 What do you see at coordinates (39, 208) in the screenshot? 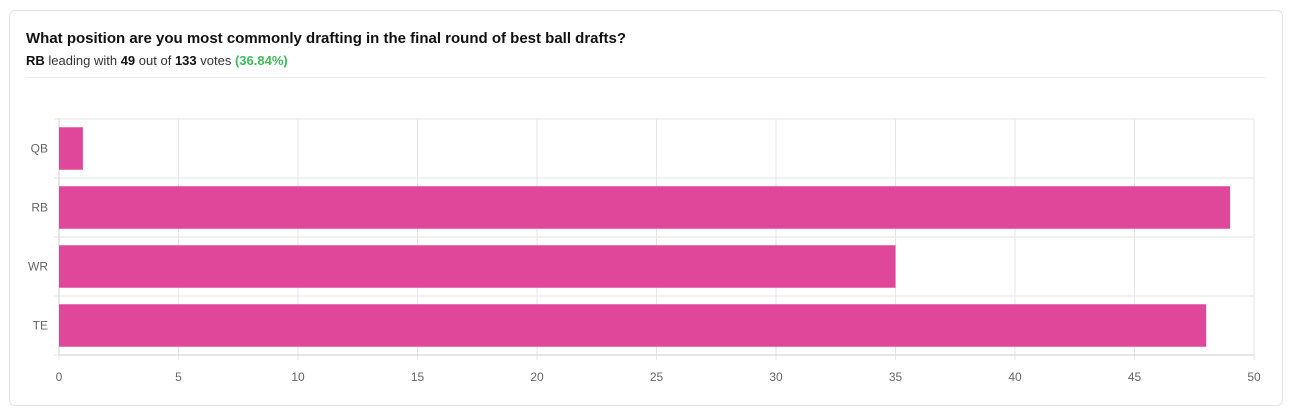
I see `y-tick-label: RB` at bounding box center [39, 208].